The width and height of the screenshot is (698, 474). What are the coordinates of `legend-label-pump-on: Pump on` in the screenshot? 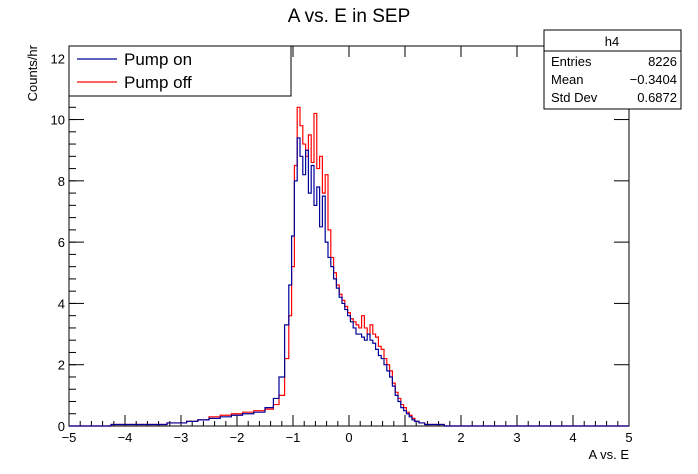 It's located at (158, 59).